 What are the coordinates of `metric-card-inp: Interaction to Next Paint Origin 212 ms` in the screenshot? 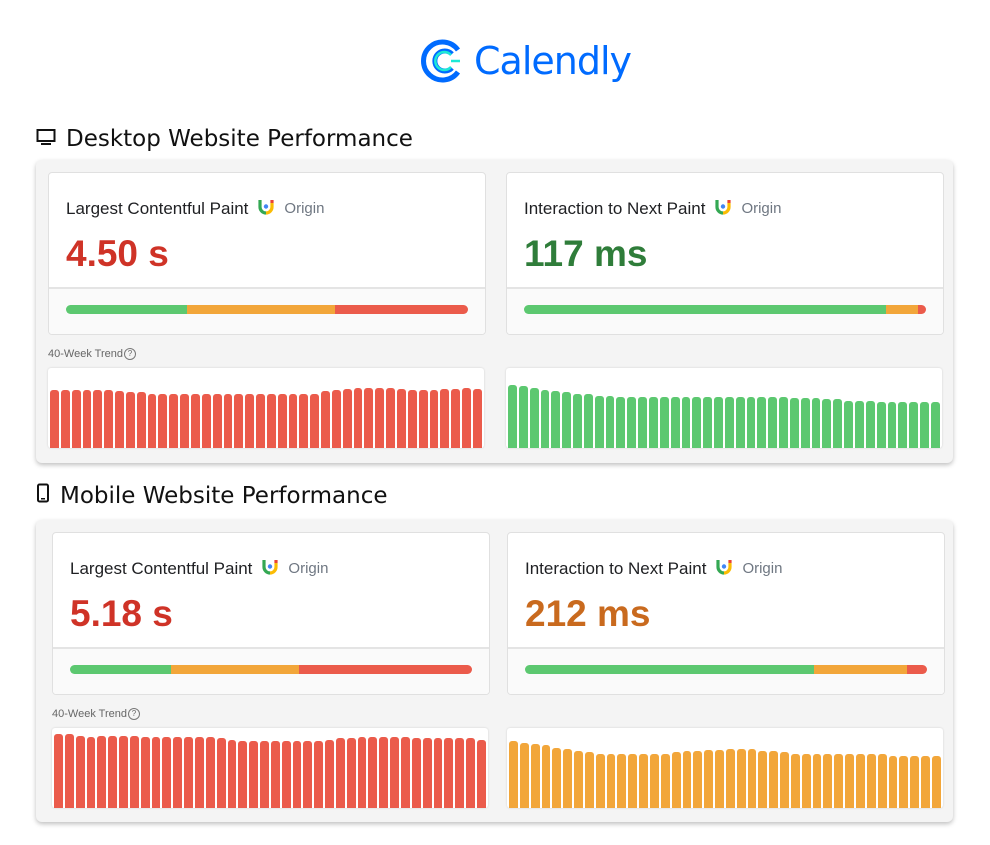 It's located at (726, 613).